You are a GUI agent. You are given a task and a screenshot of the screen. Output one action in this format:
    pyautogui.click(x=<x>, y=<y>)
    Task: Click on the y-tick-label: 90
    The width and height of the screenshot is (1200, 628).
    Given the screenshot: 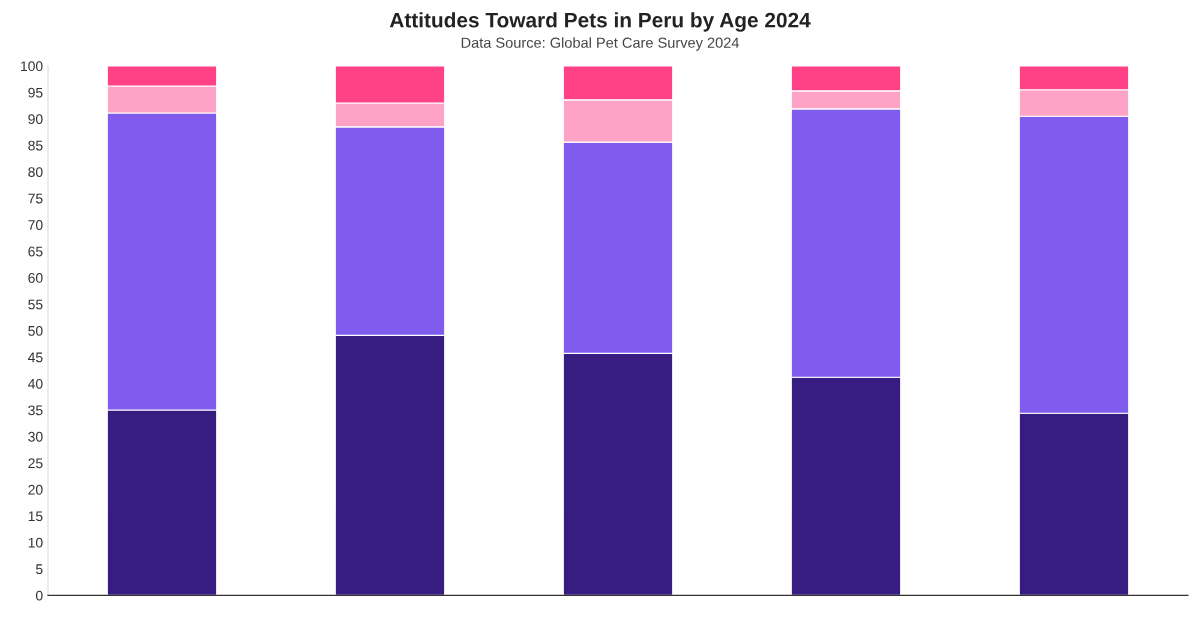 What is the action you would take?
    pyautogui.click(x=35, y=119)
    